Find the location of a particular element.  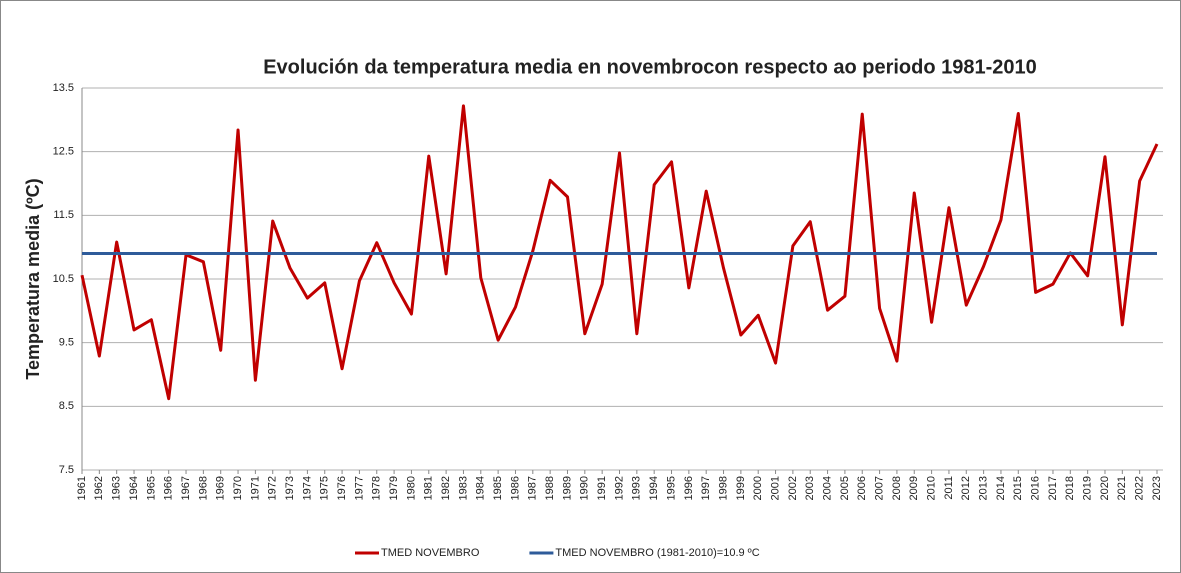

x-tick-label: 2010 is located at coordinates (932, 488).